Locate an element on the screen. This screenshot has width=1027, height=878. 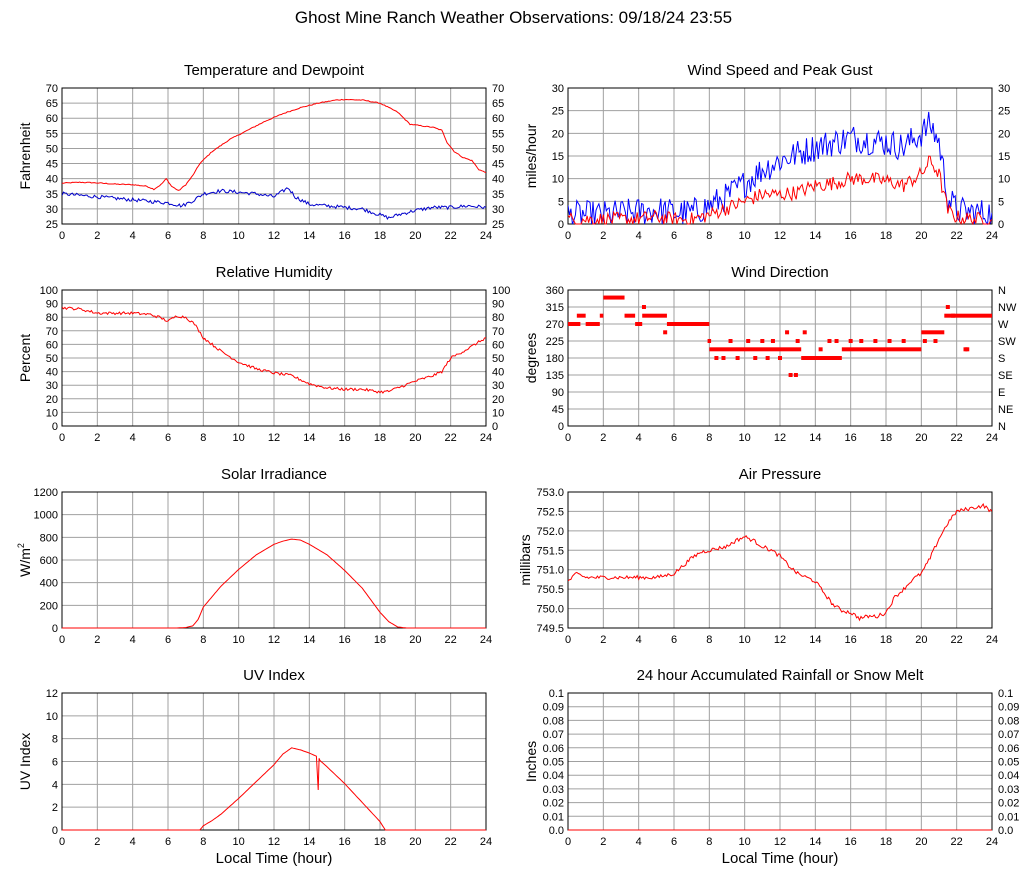
y-tick-label: 0.06 is located at coordinates (553, 749).